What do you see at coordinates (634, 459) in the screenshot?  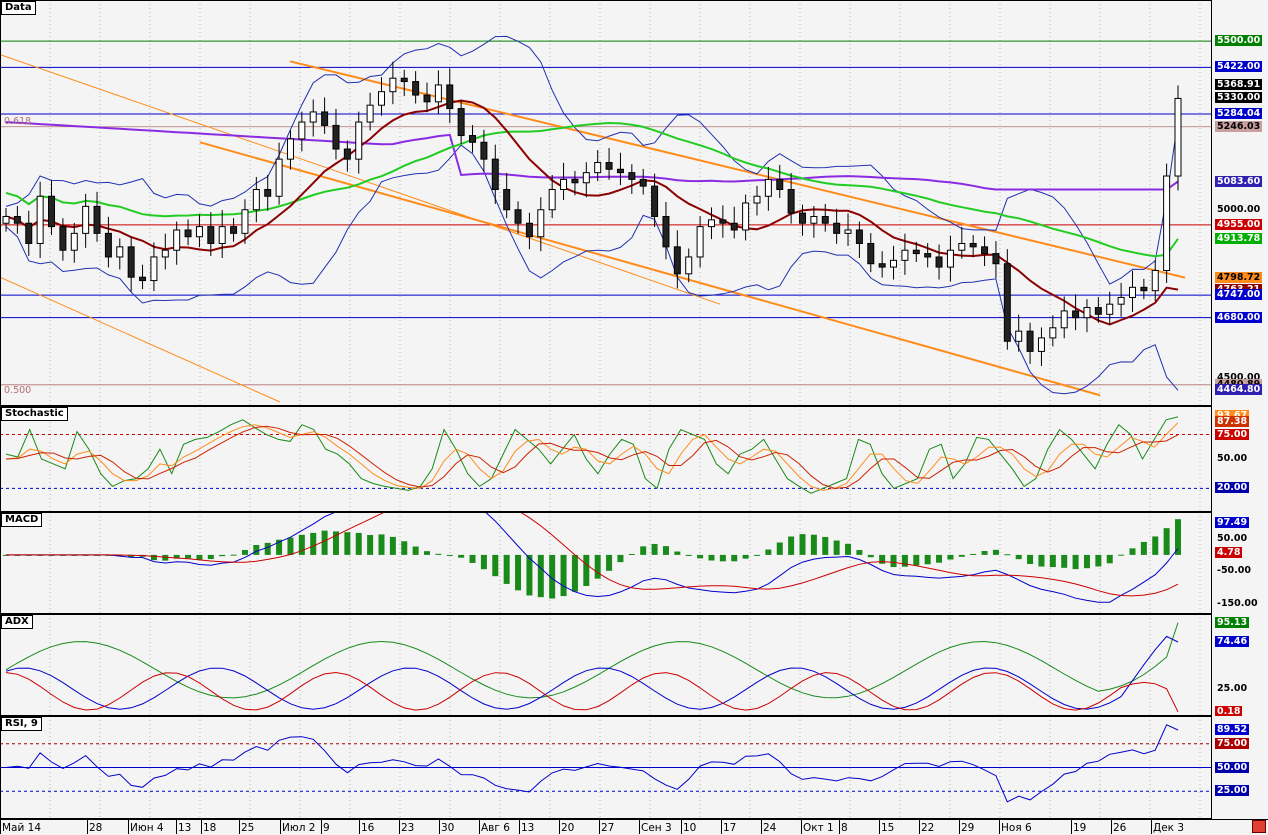 I see `stochastic-chart` at bounding box center [634, 459].